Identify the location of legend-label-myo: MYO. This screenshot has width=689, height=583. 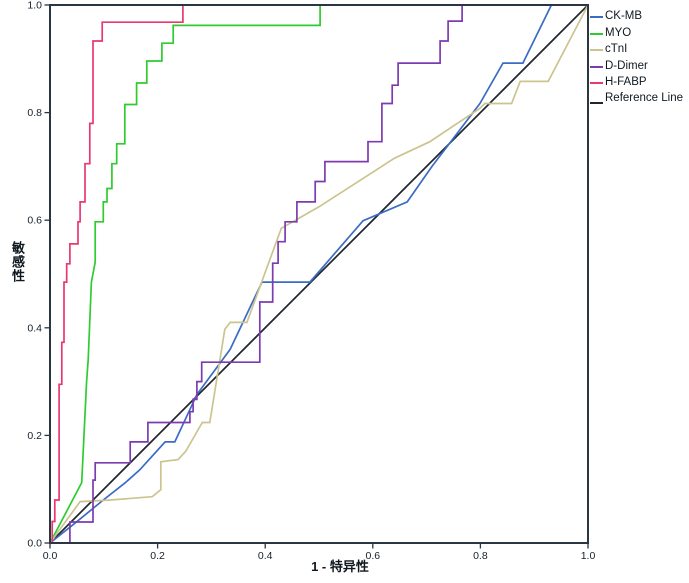
(618, 32).